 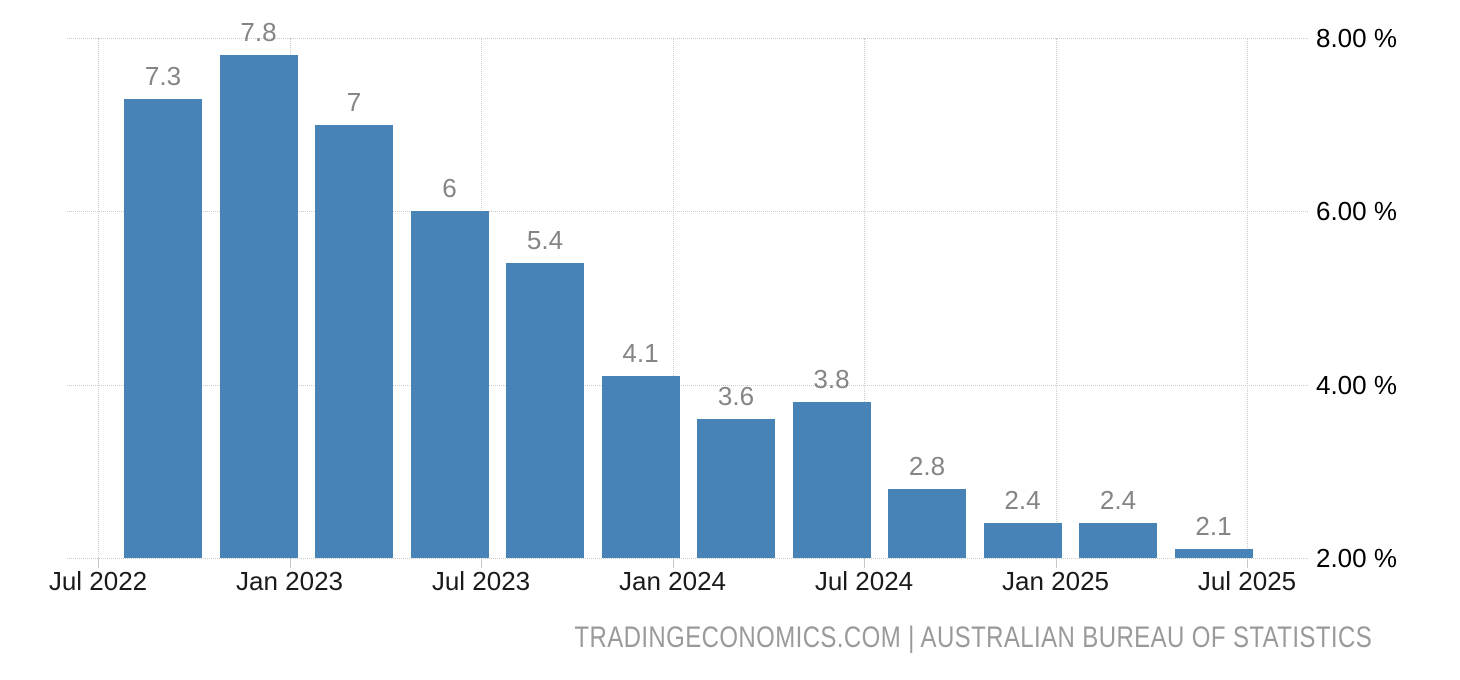 I want to click on bar-value-label: 7.8, so click(x=258, y=32).